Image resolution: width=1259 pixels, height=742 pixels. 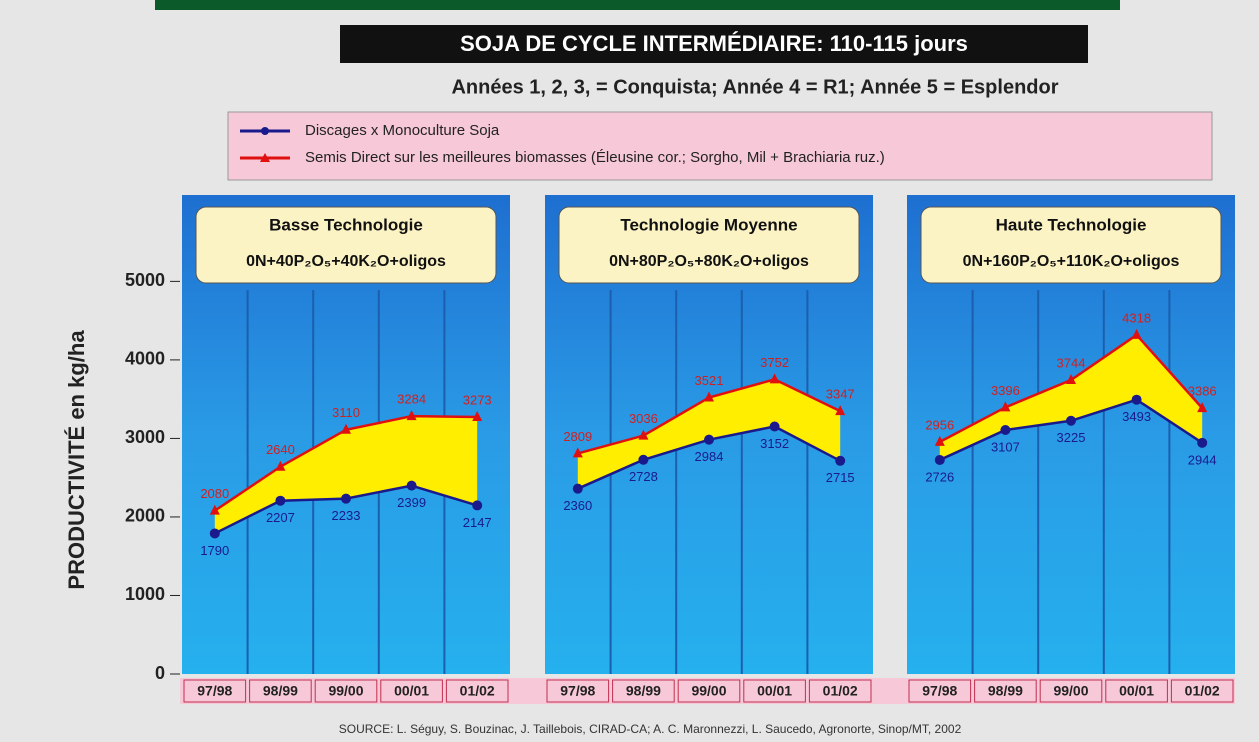 I want to click on value-label: 2207, so click(x=280, y=517).